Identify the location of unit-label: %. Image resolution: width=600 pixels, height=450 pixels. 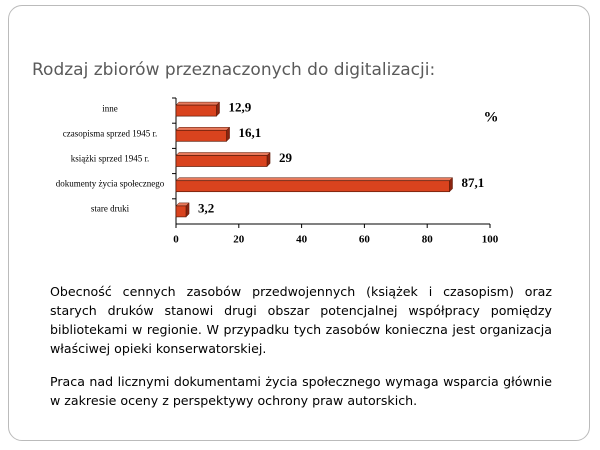
(491, 117).